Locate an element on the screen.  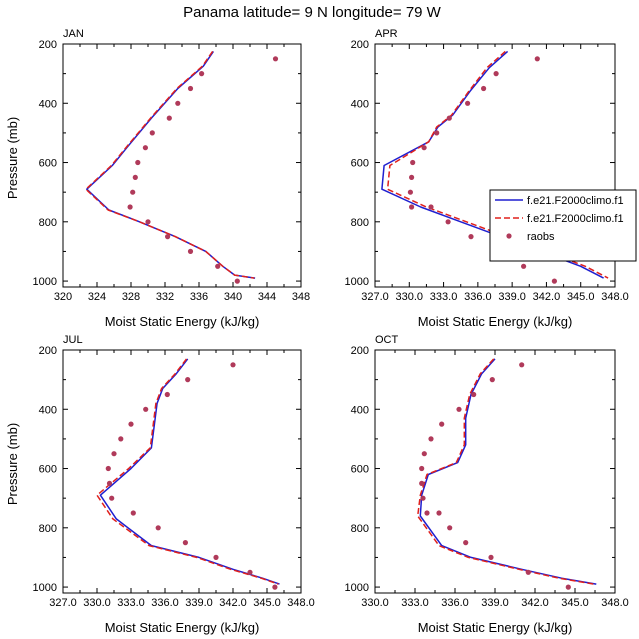
x-tick-label-jan: 332 is located at coordinates (165, 297).